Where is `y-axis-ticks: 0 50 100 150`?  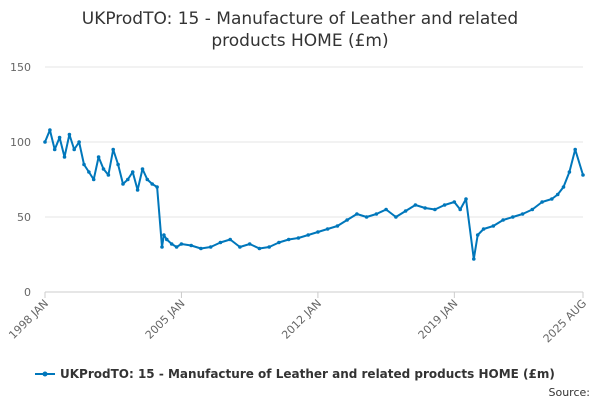 y-axis-ticks: 0 50 100 150 is located at coordinates (20, 180).